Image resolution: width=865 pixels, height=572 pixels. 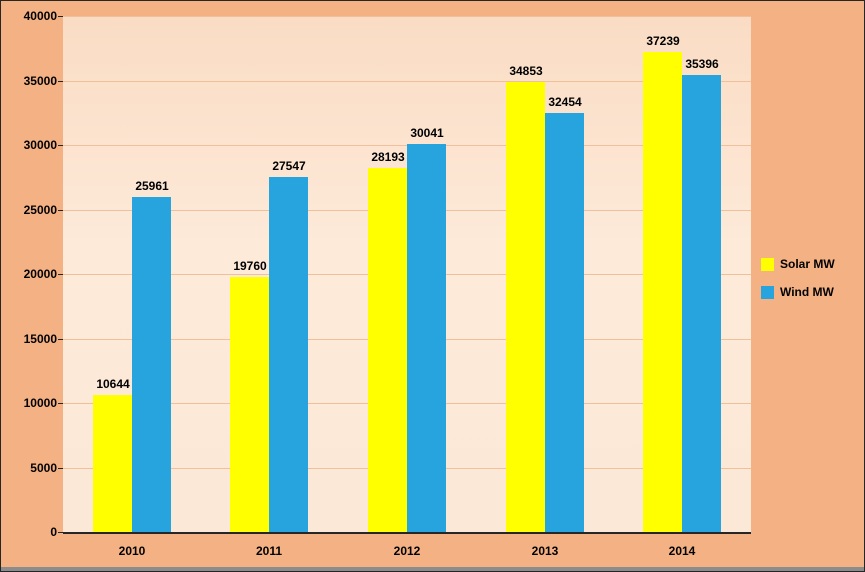 What do you see at coordinates (662, 292) in the screenshot?
I see `bar-solar-mw-2014` at bounding box center [662, 292].